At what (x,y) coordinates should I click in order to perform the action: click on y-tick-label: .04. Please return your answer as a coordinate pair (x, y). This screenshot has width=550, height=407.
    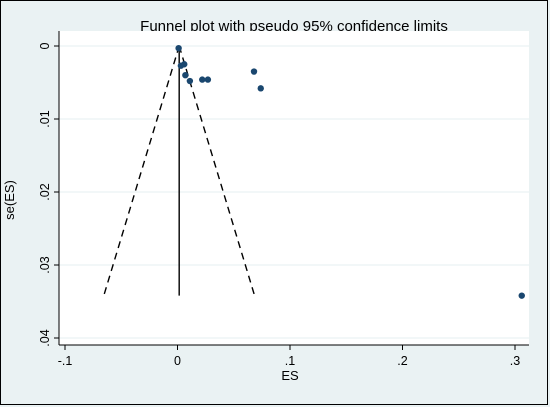
    Looking at the image, I should click on (45, 337).